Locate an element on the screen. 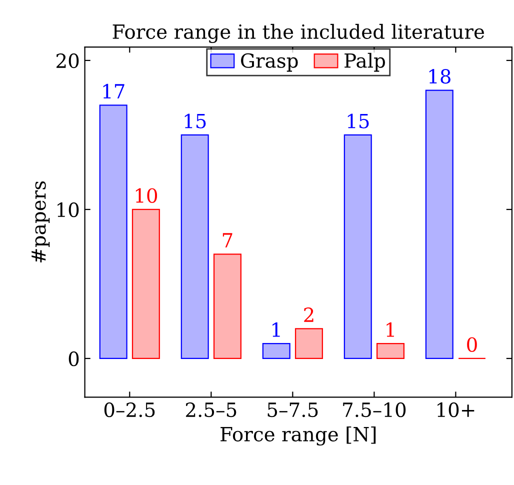 Image resolution: width=514 pixels, height=485 pixels. legend-label: Grasp is located at coordinates (269, 62).